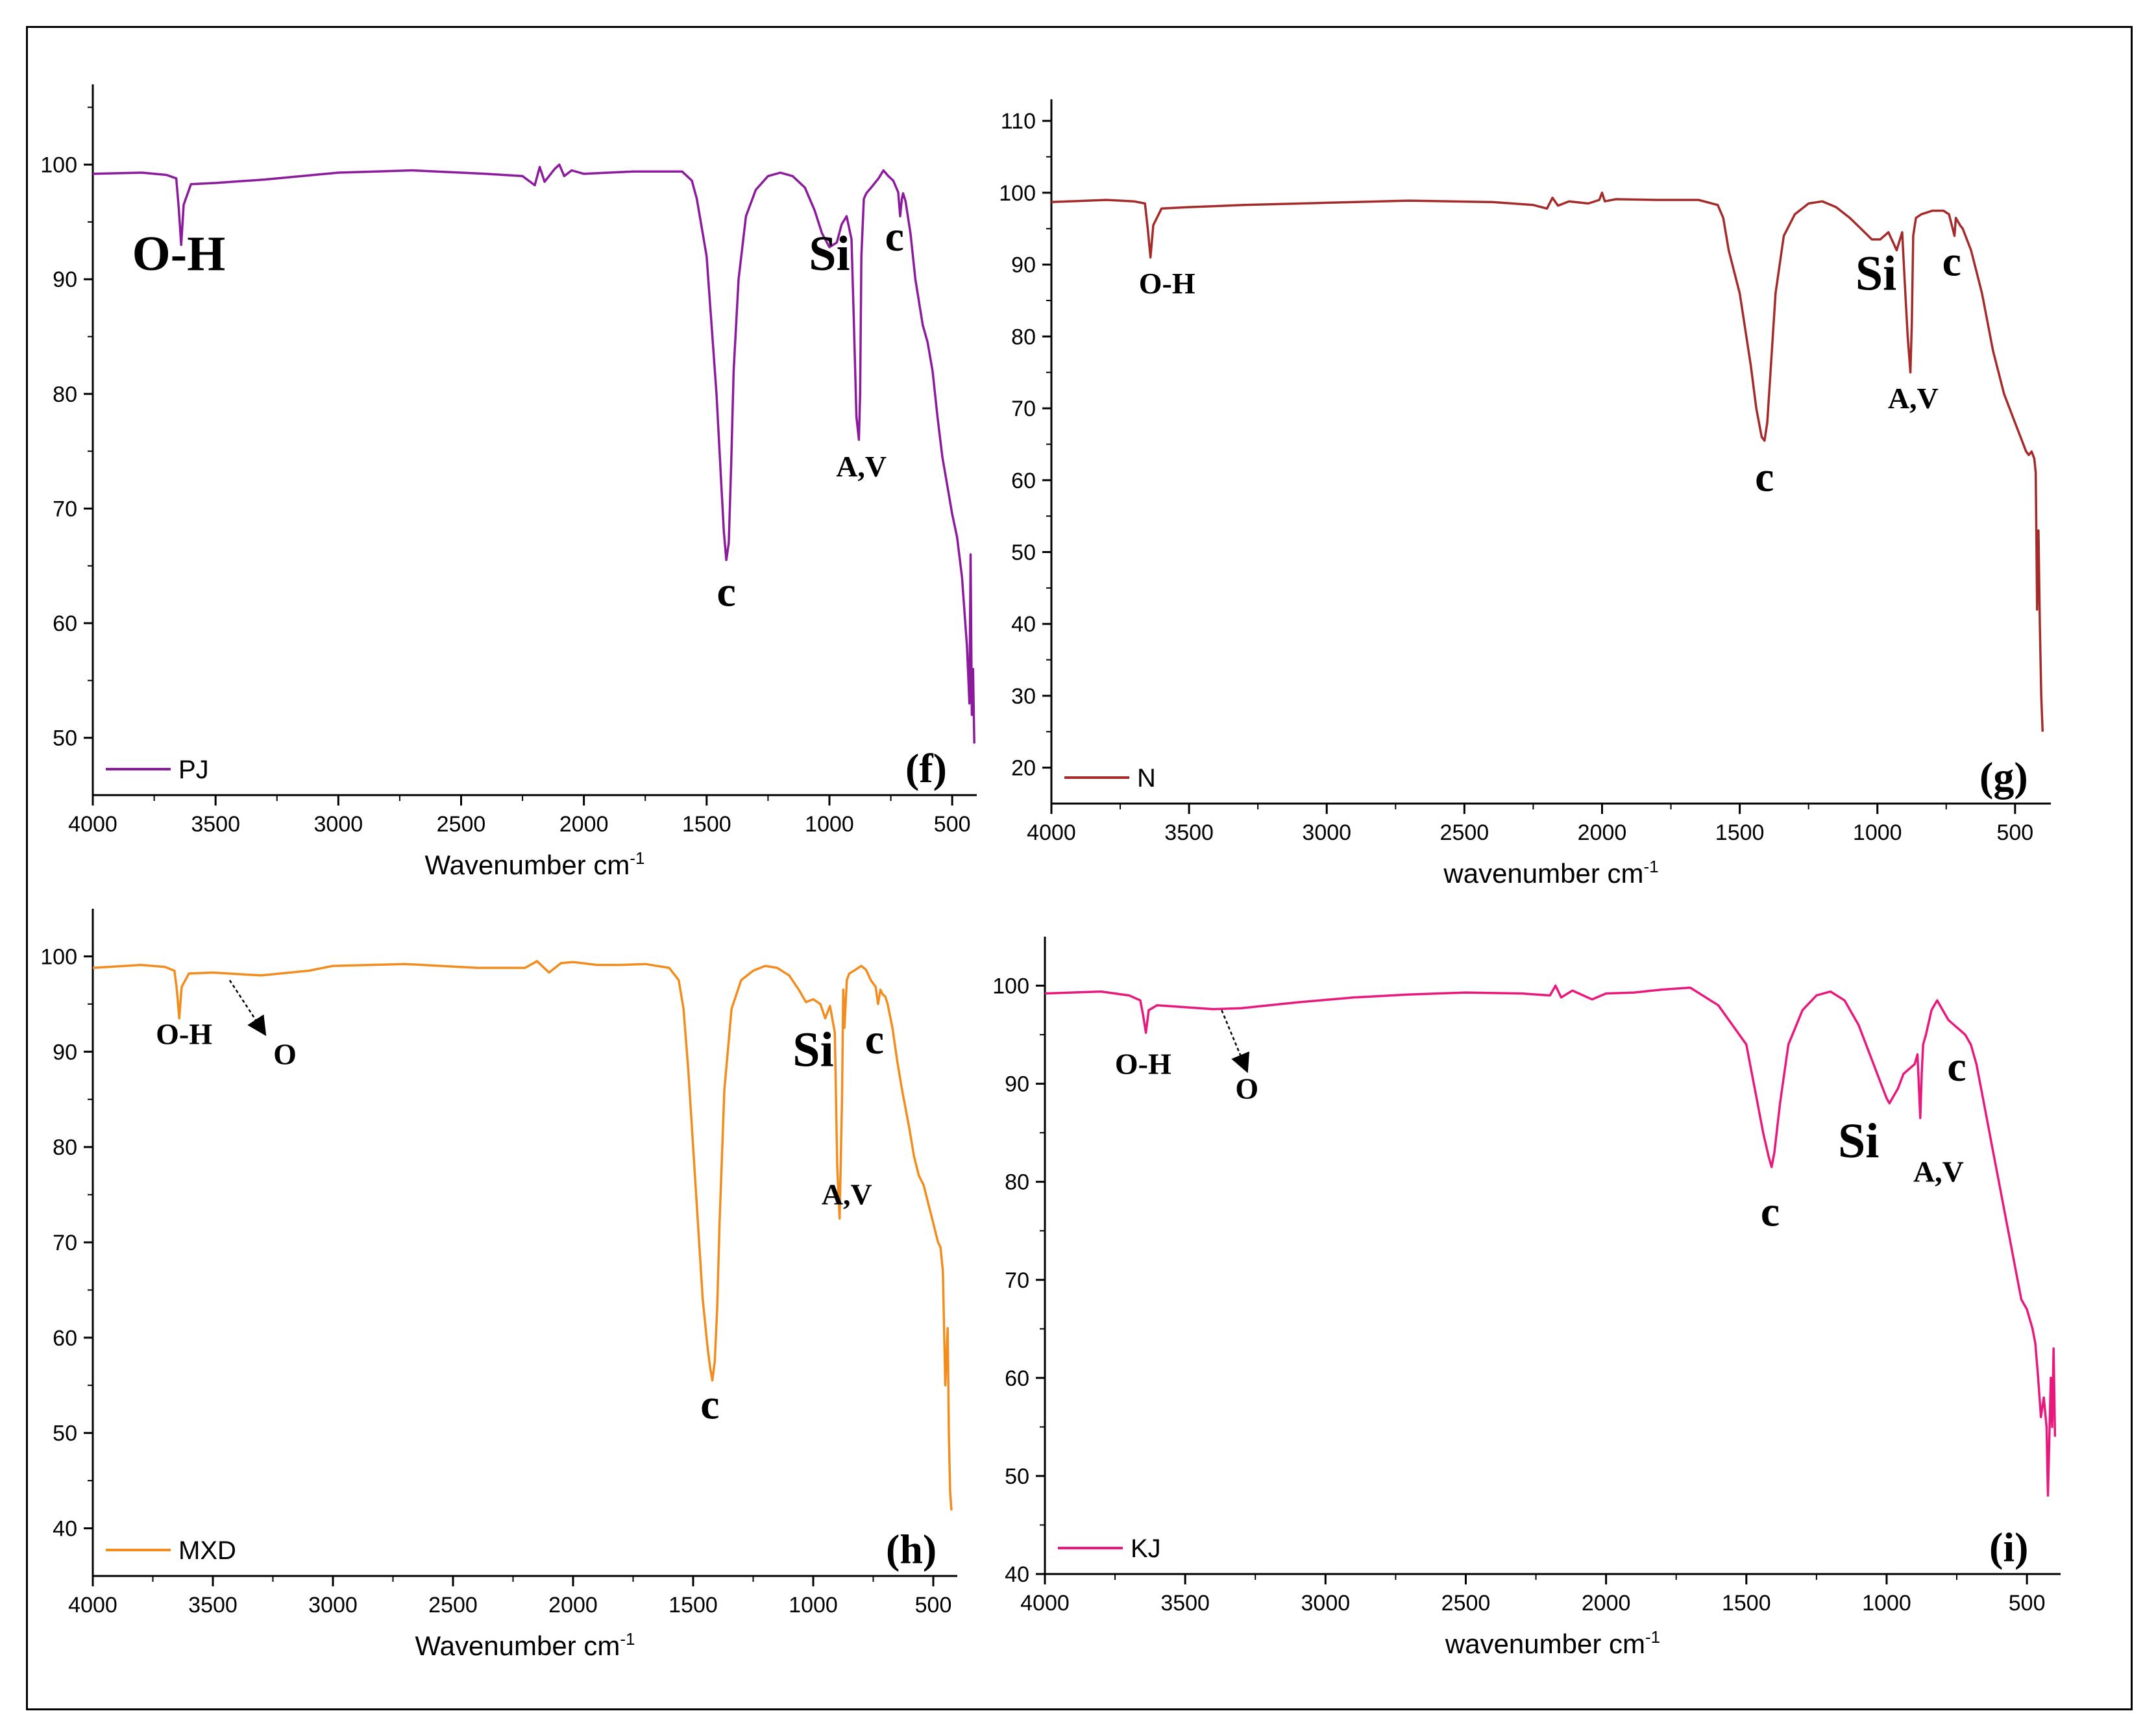 This screenshot has height=1735, width=2156. Describe the element at coordinates (1018, 121) in the screenshot. I see `y-tick-label: 110` at that location.